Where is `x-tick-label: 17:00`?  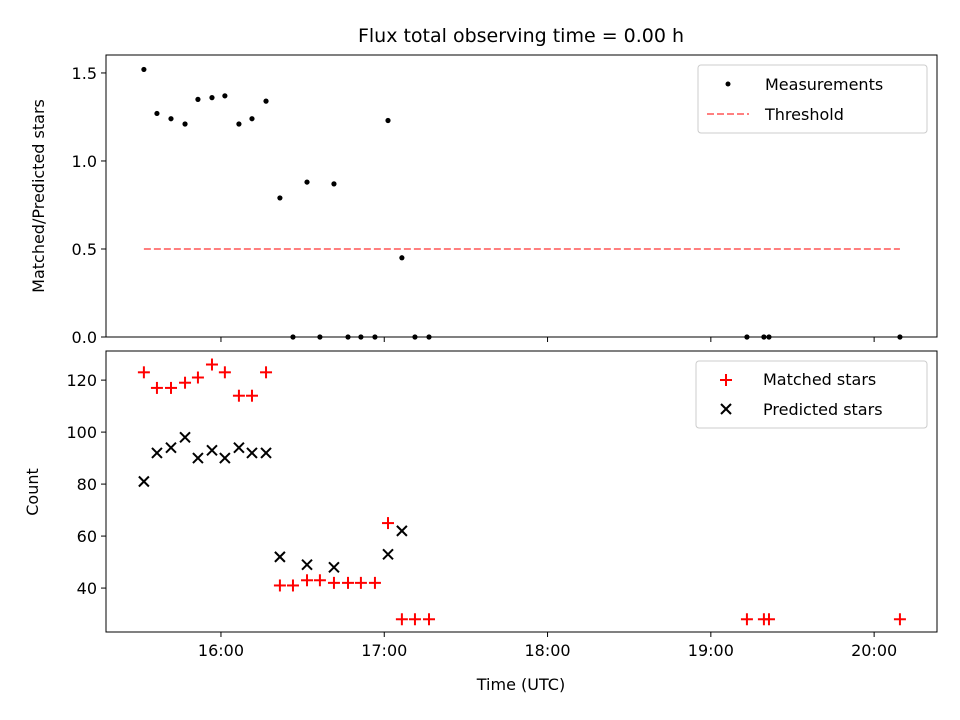
x-tick-label: 17:00 is located at coordinates (384, 650).